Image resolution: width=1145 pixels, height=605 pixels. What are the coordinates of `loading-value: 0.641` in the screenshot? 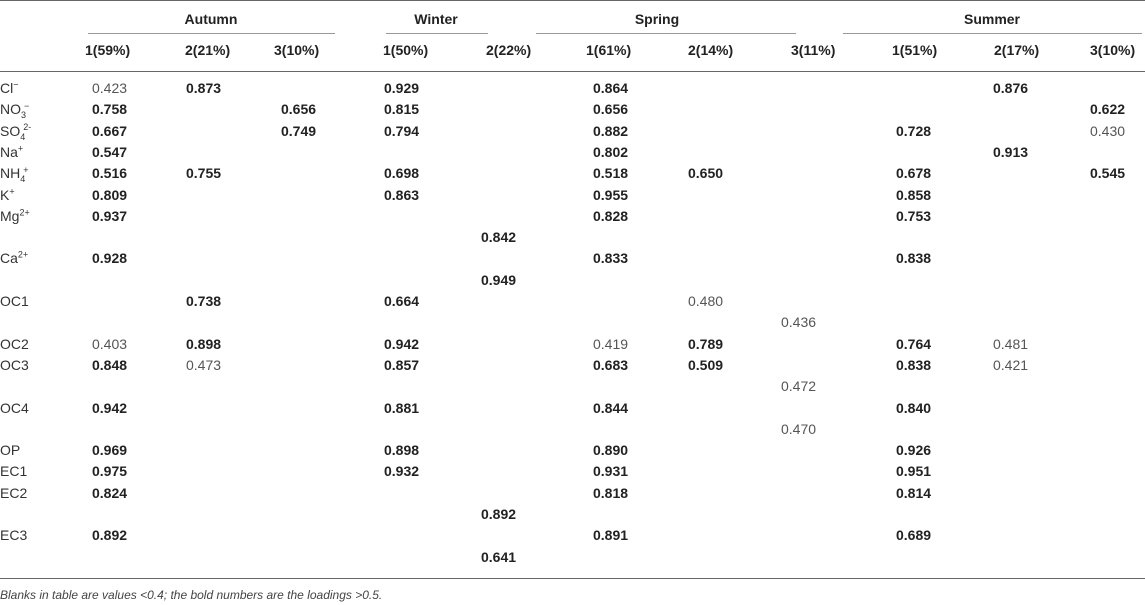 It's located at (499, 556).